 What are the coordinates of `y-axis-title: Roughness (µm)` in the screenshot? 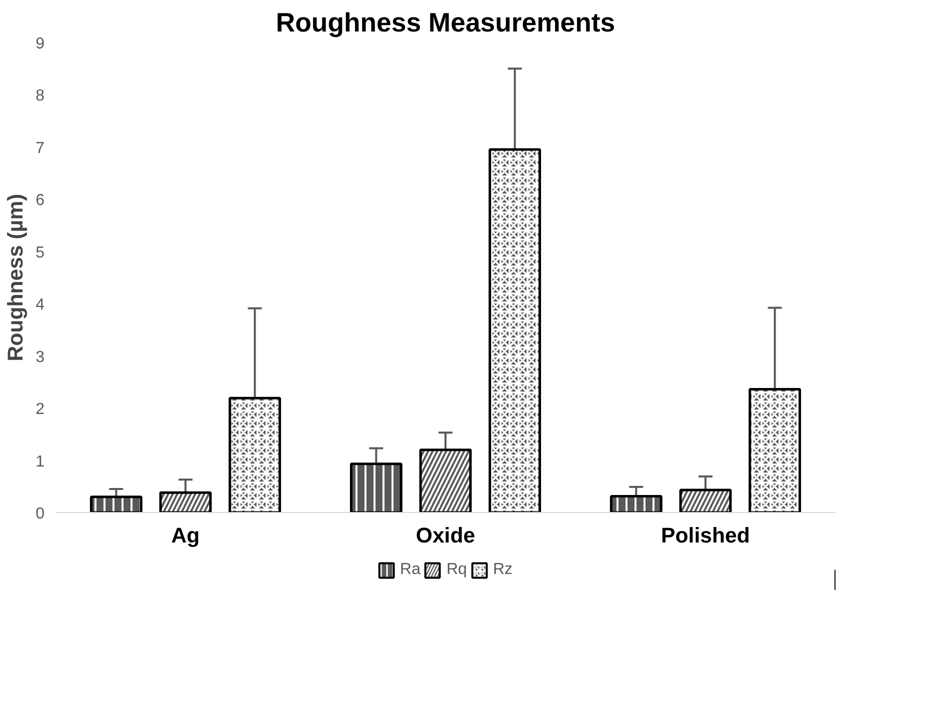 It's located at (16, 278).